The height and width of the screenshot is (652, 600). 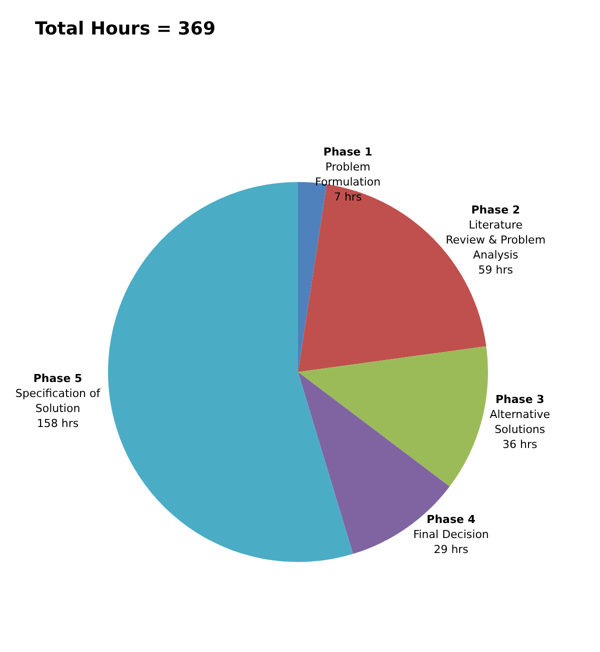 What do you see at coordinates (520, 445) in the screenshot?
I see `data-label: 36 hrs` at bounding box center [520, 445].